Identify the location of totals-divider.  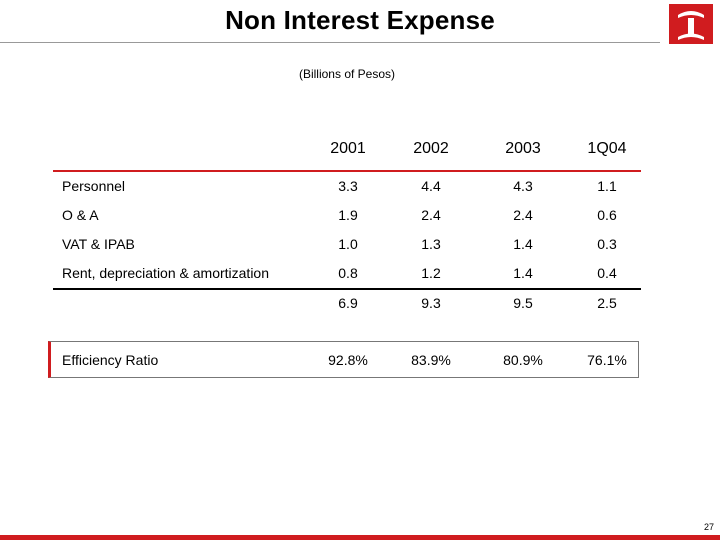
(347, 289).